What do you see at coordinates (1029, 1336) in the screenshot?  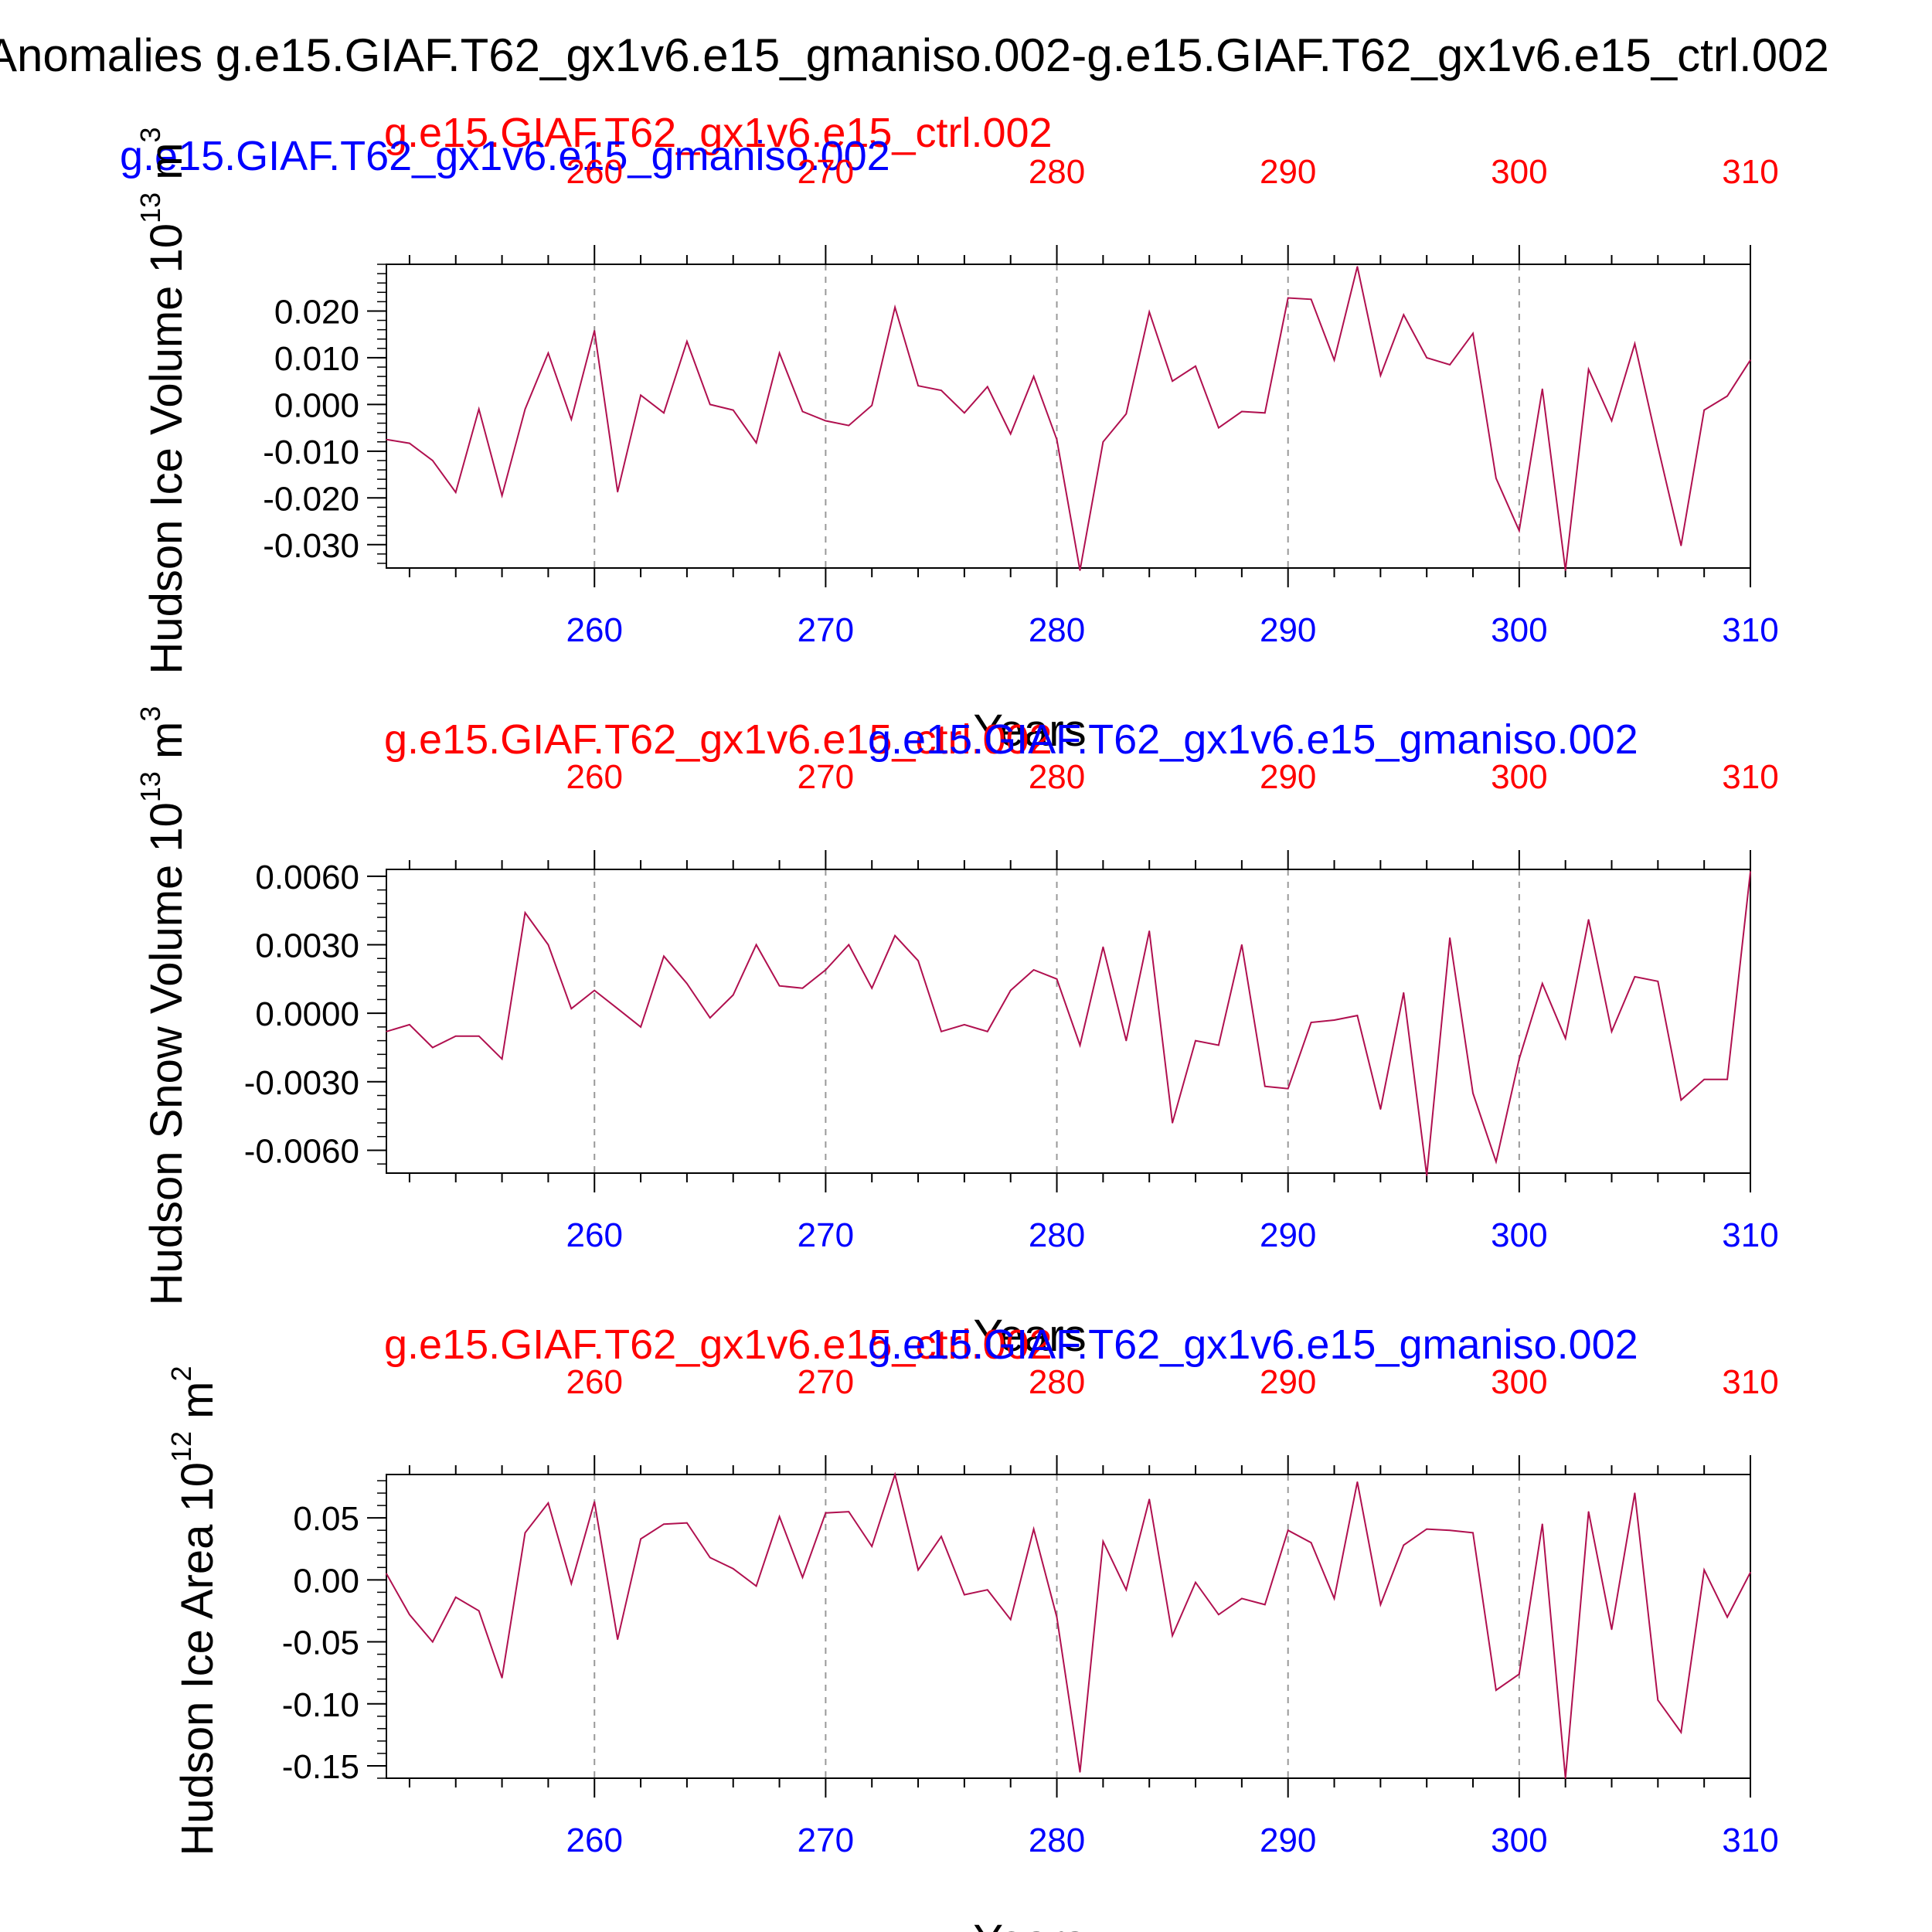 I see `x-axis-label: Years` at bounding box center [1029, 1336].